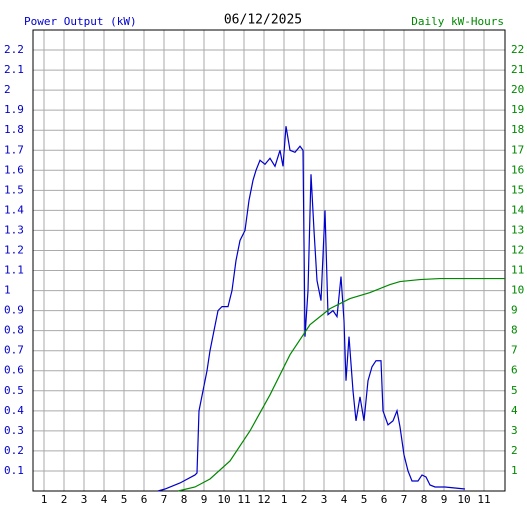 This screenshot has height=514, width=527. Describe the element at coordinates (14, 310) in the screenshot. I see `y-tick-label: 0.9` at that location.